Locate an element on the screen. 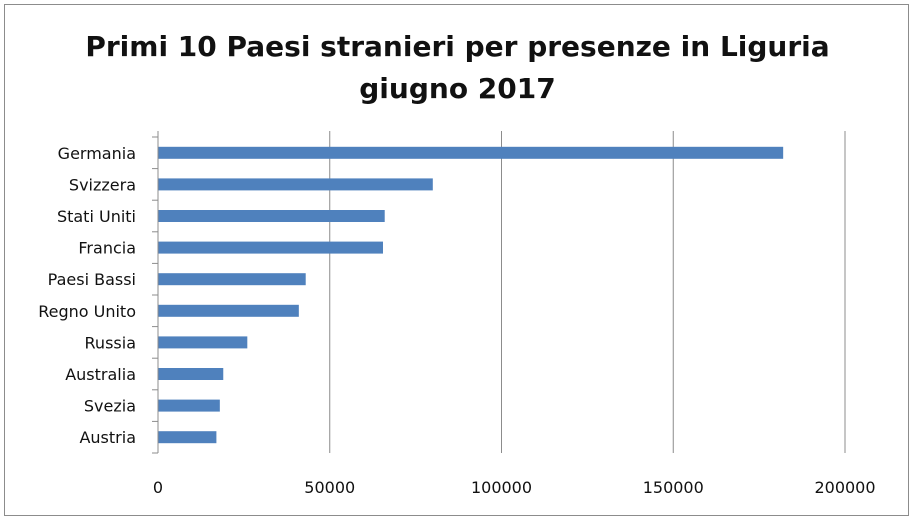  category-label: Svizzera is located at coordinates (102, 184).